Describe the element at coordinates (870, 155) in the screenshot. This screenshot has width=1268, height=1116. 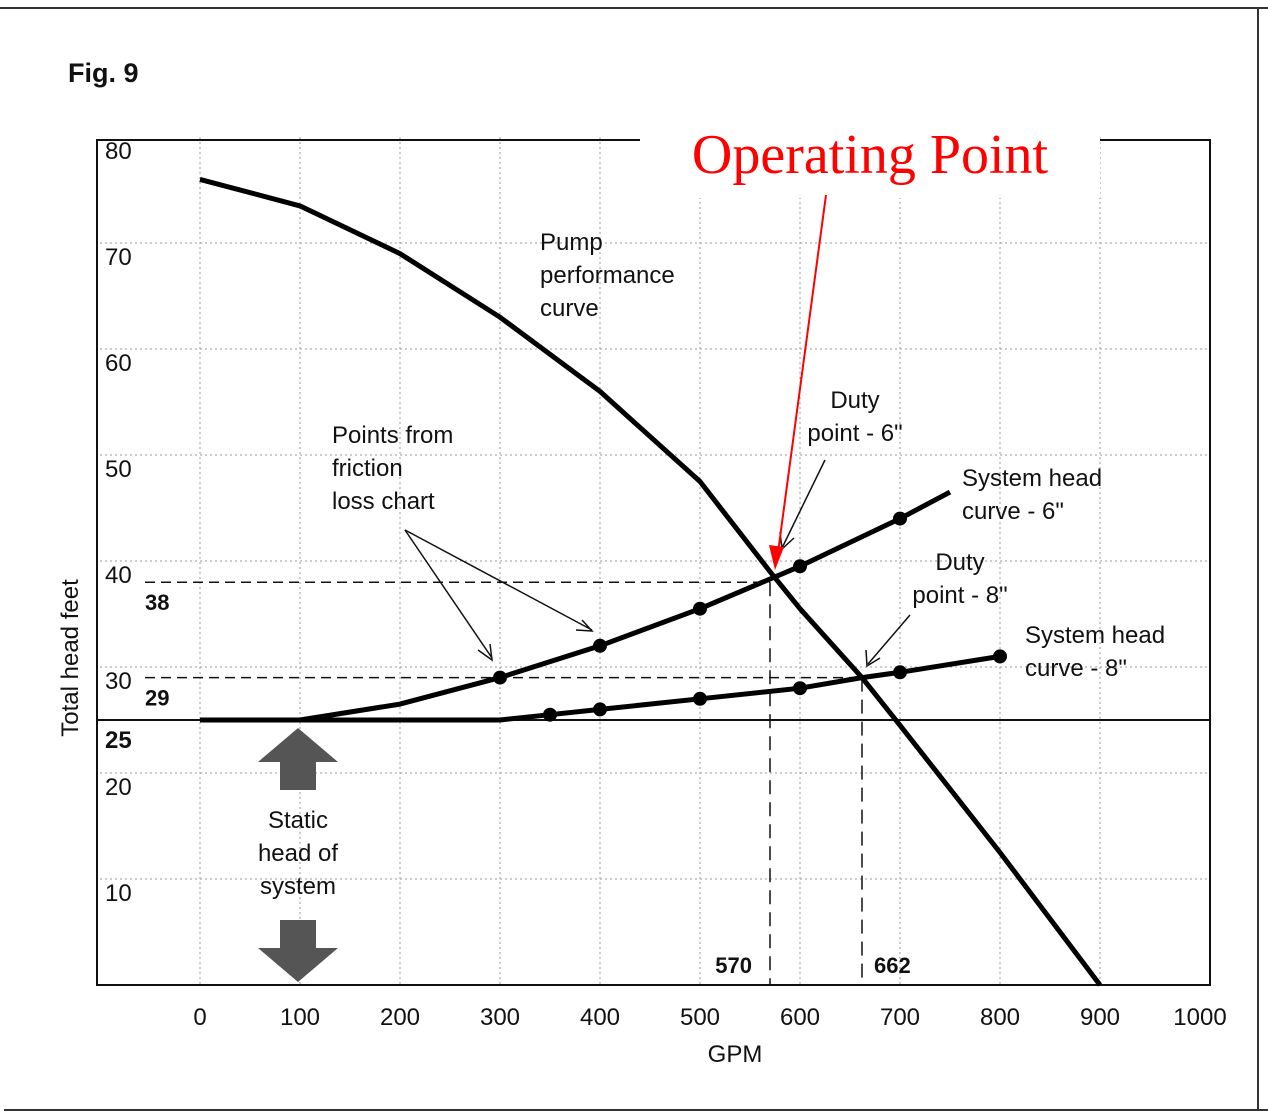
I see `chart-title: Operating Point` at that location.